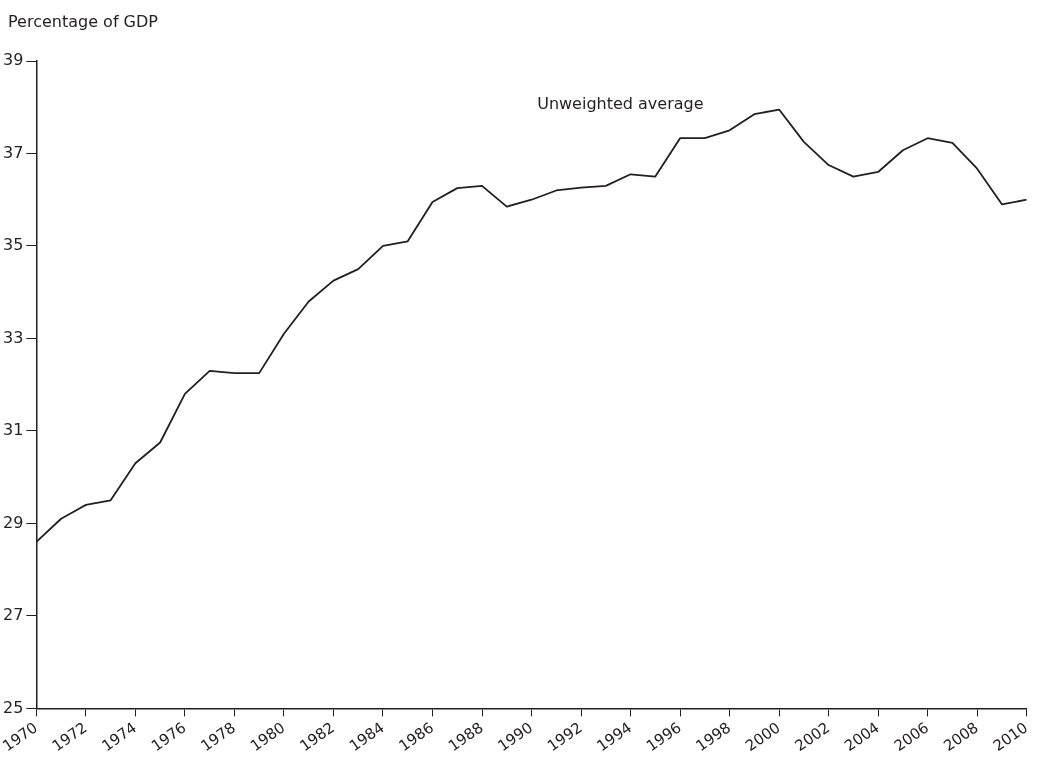  Describe the element at coordinates (620, 104) in the screenshot. I see `annotation: Unweighted average` at that location.